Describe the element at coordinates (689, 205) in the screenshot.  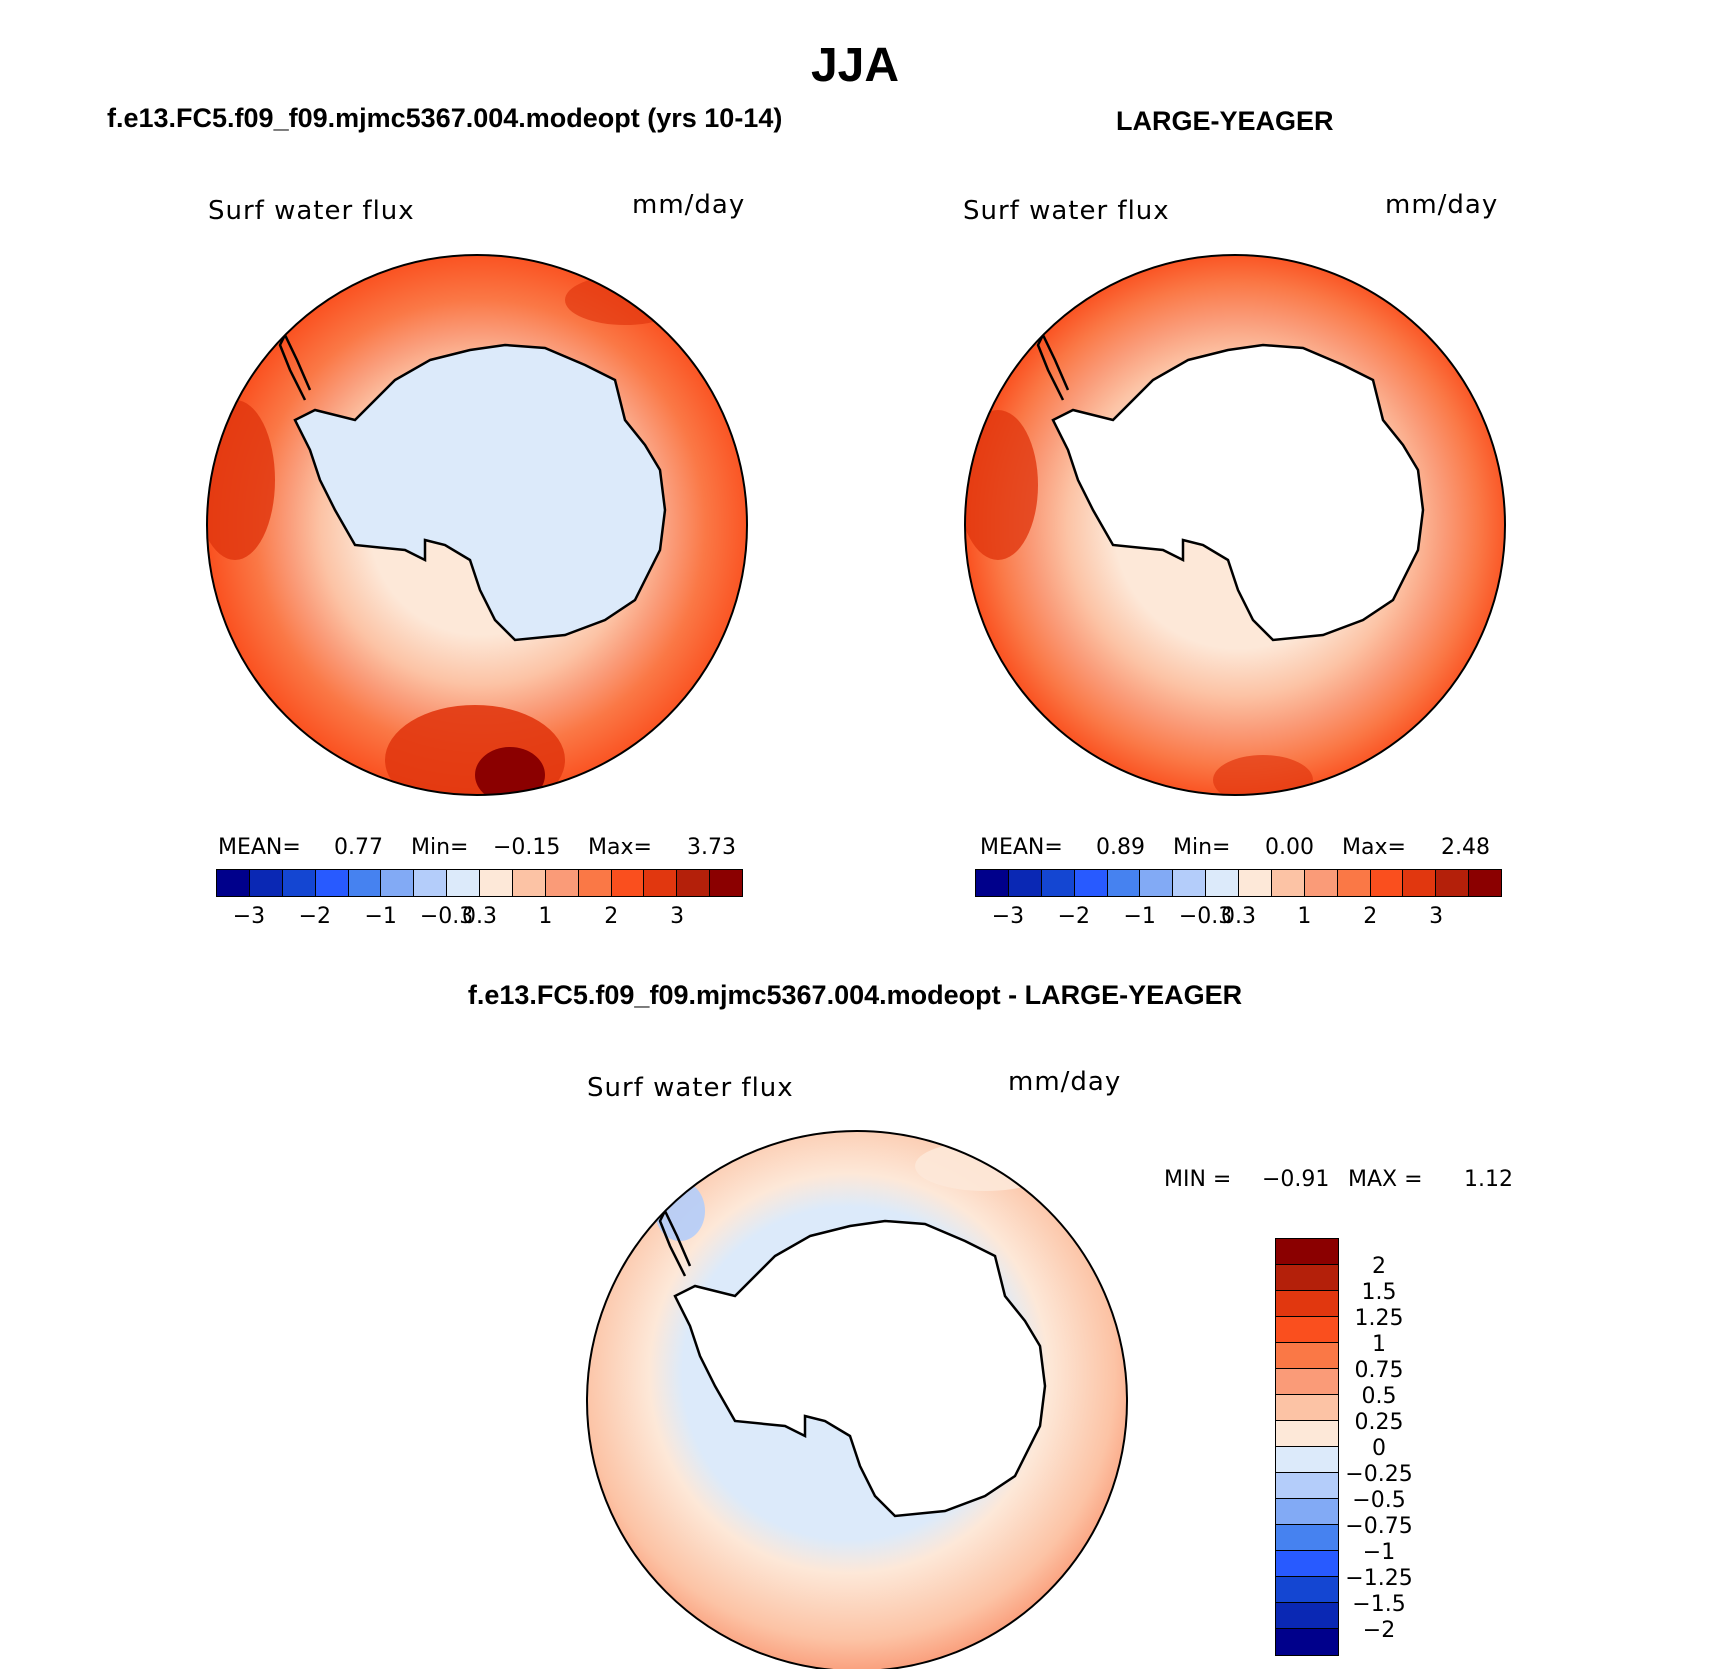
I see `panel-1-units: mm/day` at that location.